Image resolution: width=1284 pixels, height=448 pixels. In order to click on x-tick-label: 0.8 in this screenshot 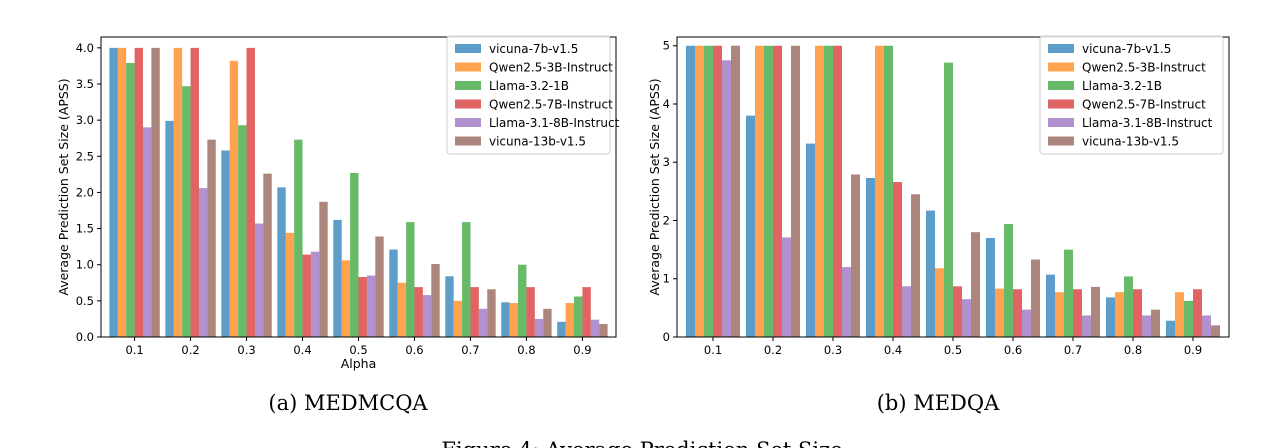, I will do `click(526, 350)`.